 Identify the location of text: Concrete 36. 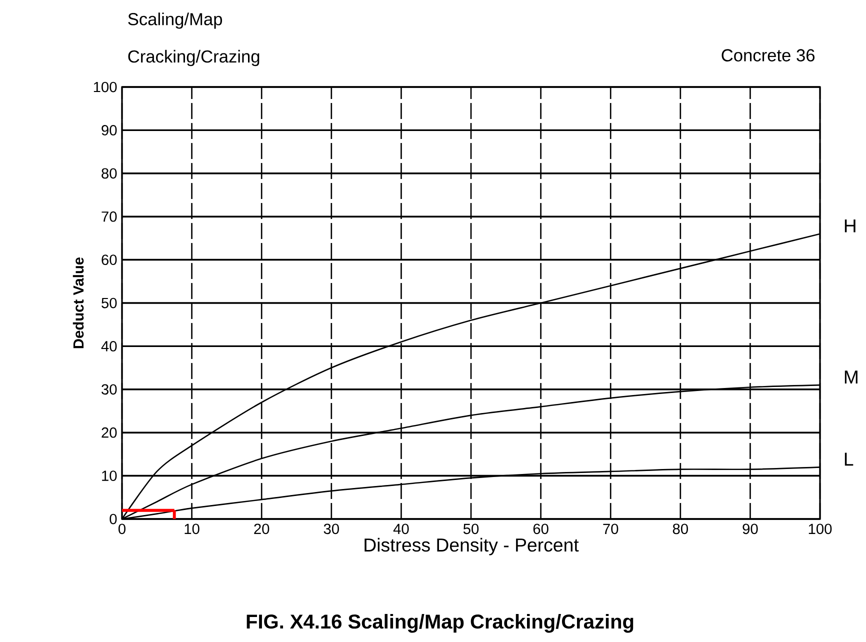
(768, 55).